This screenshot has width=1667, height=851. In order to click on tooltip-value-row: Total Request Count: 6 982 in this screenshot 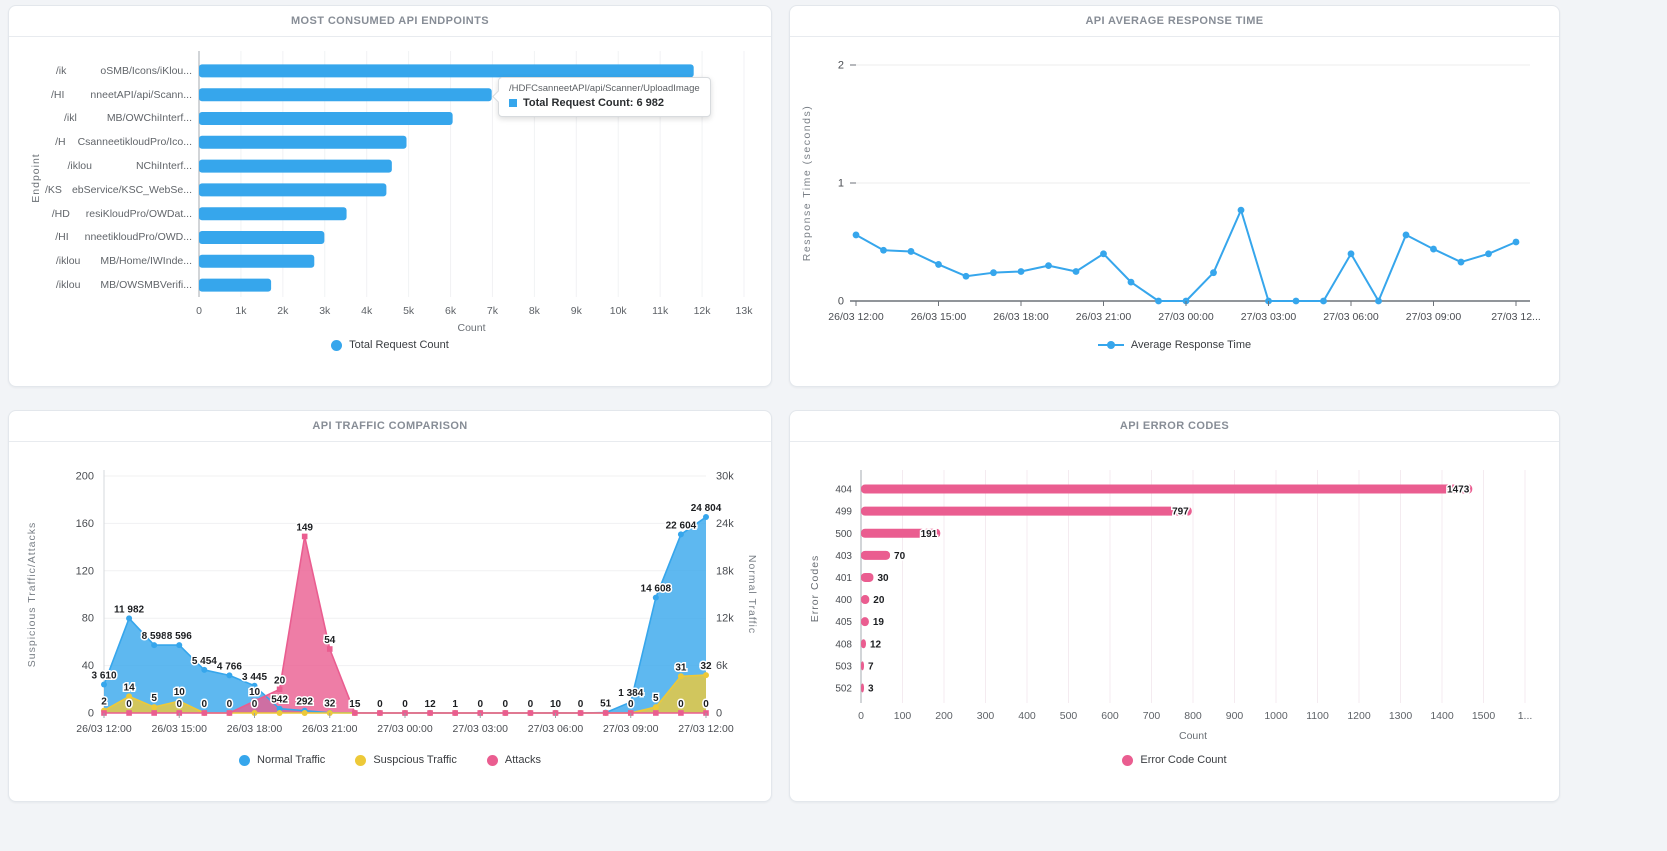, I will do `click(604, 103)`.